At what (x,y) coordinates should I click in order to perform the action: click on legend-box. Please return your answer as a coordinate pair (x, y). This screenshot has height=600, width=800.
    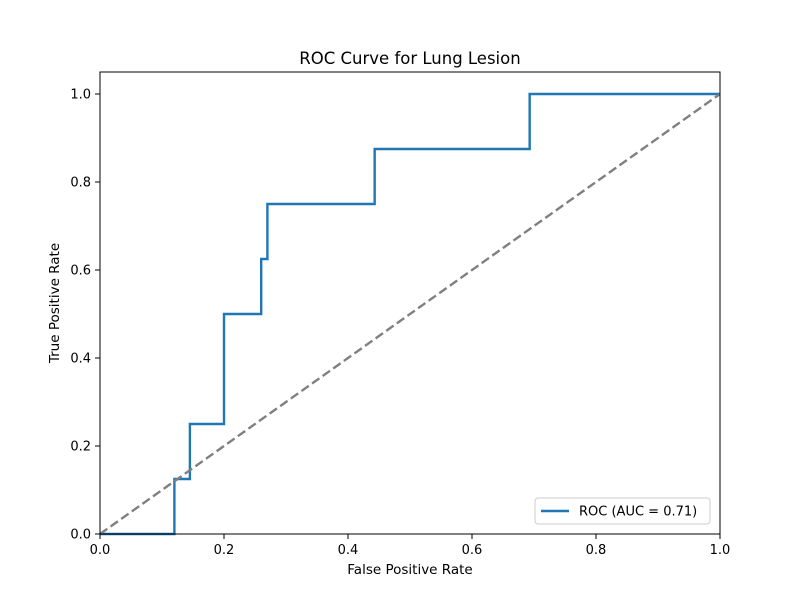
    Looking at the image, I should click on (622, 511).